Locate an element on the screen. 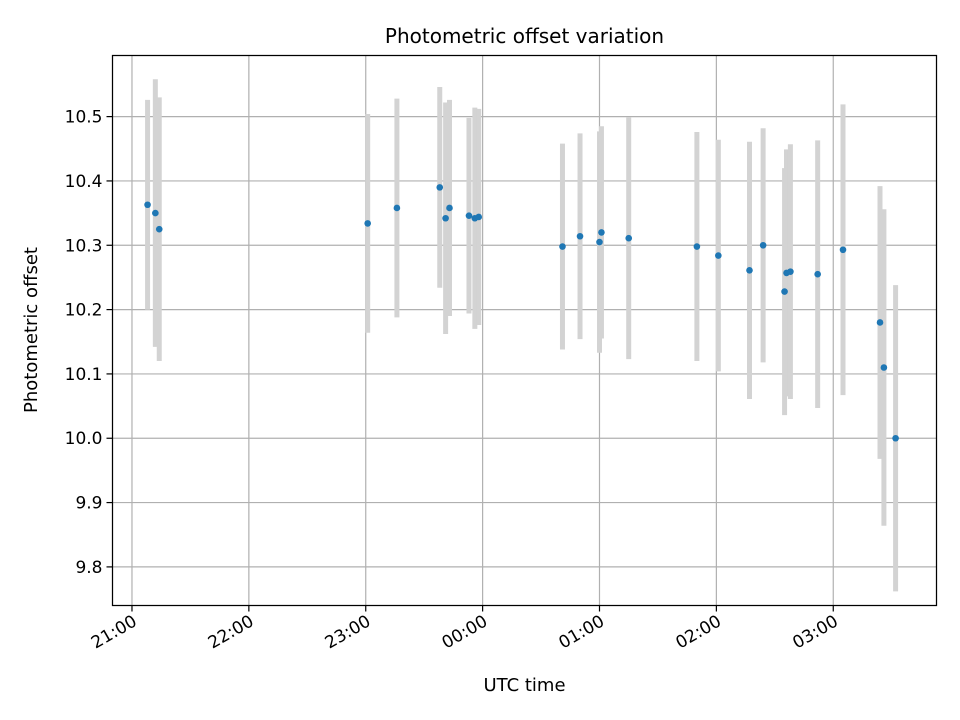 This screenshot has width=960, height=720. y-tick-label: 9.9 is located at coordinates (88, 504).